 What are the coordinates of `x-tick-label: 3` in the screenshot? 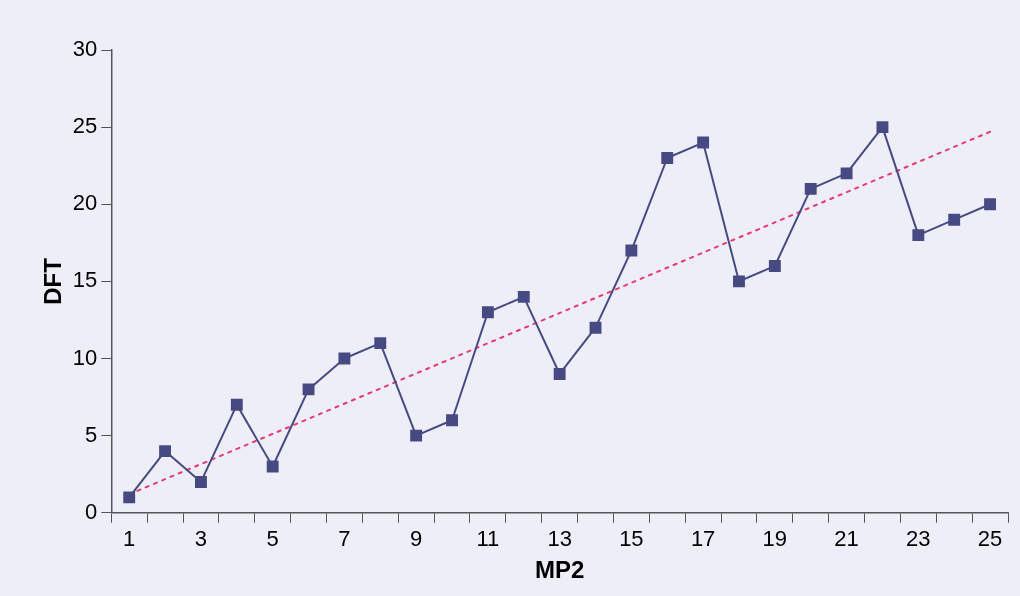 It's located at (201, 539).